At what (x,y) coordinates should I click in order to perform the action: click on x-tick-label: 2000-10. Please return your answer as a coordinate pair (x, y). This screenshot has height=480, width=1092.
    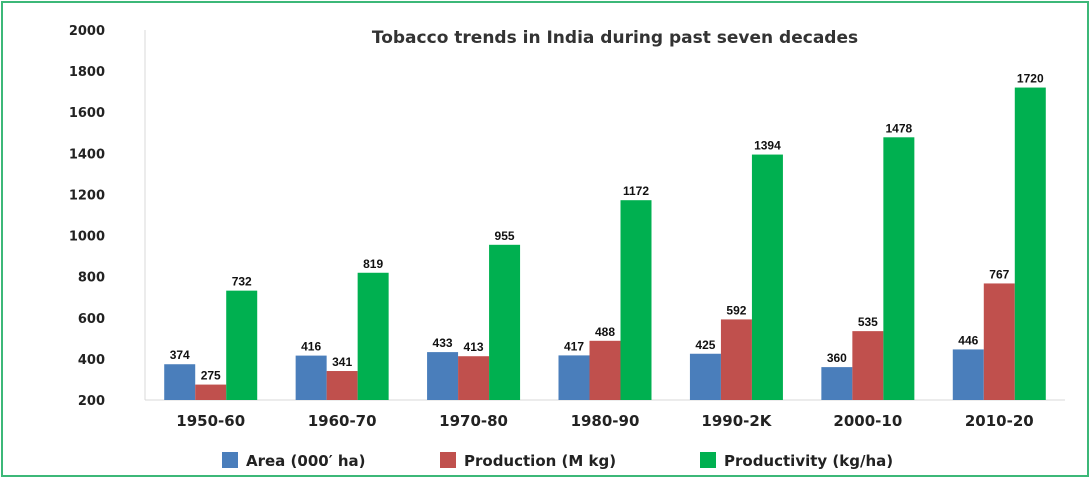
    Looking at the image, I should click on (867, 421).